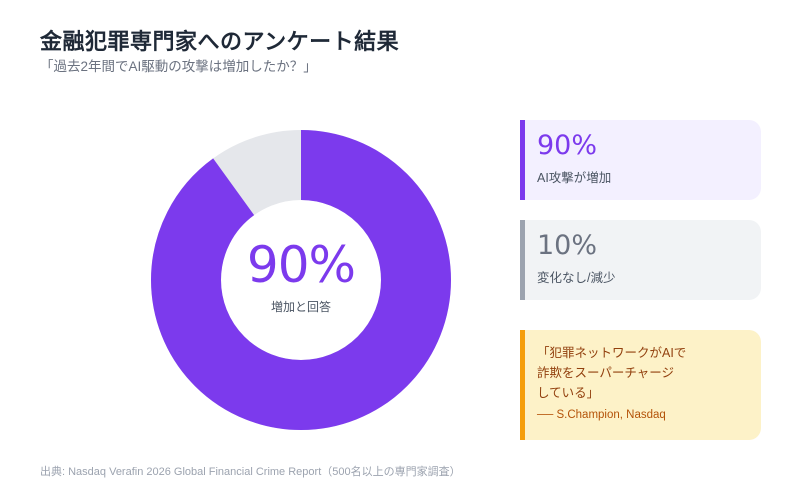 Image resolution: width=800 pixels, height=500 pixels. Describe the element at coordinates (574, 178) in the screenshot. I see `stat-label: AI攻撃が増加` at that location.